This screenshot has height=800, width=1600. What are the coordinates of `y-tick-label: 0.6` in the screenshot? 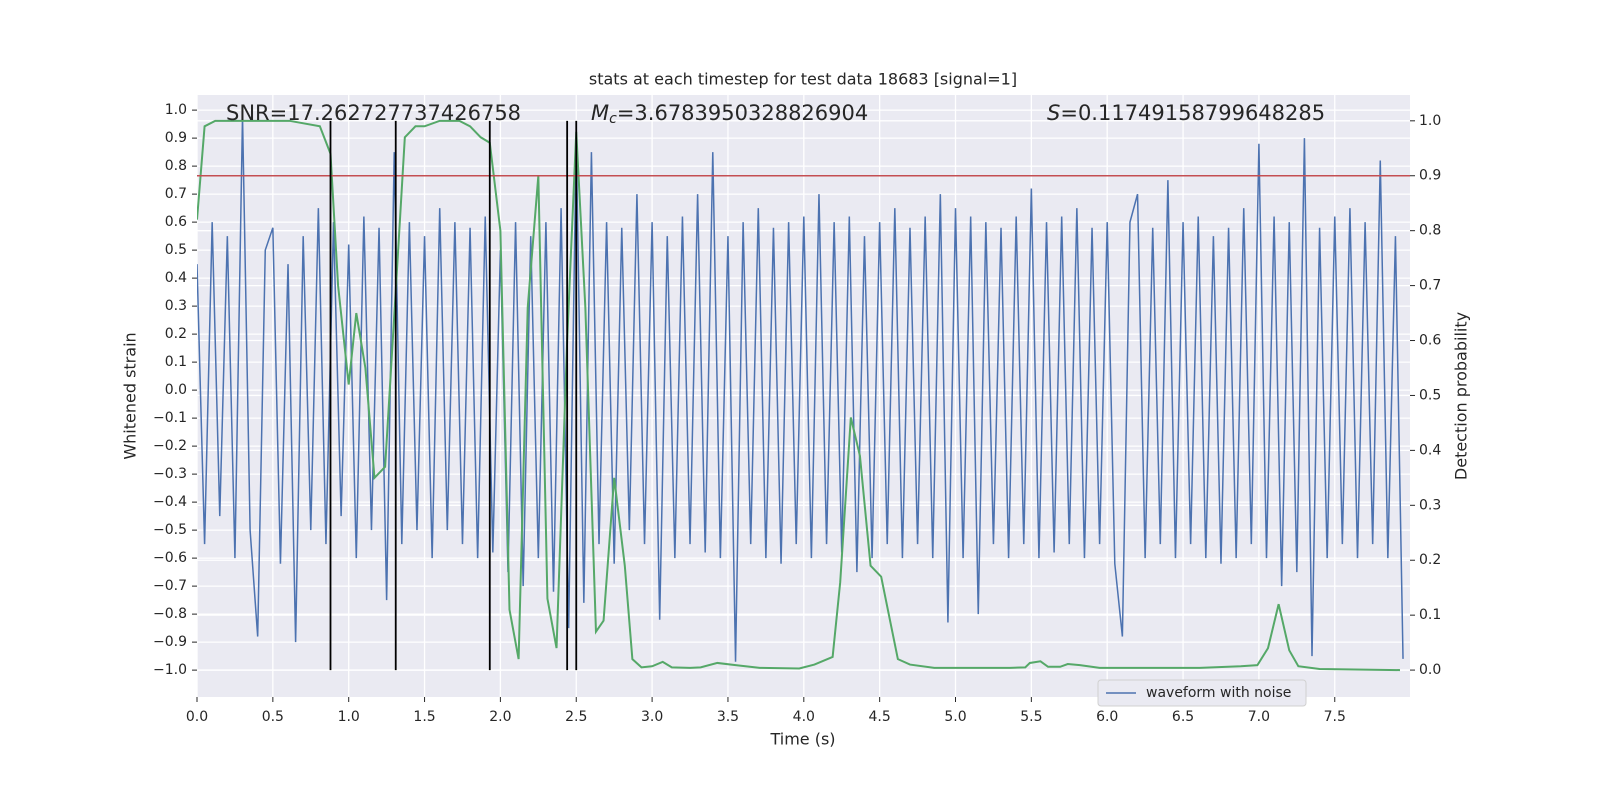 It's located at (176, 222).